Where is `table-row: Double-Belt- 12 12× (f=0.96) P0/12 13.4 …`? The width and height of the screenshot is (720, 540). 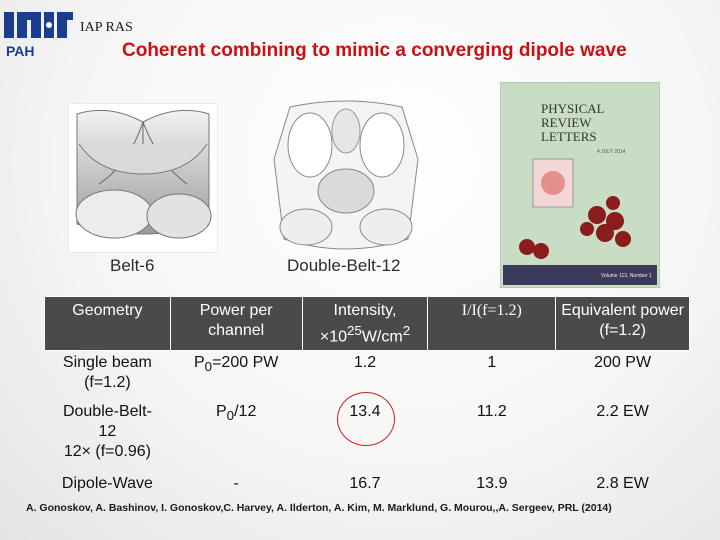 table-row: Double-Belt- 12 12× (f=0.96) P0/12 13.4 … is located at coordinates (367, 431).